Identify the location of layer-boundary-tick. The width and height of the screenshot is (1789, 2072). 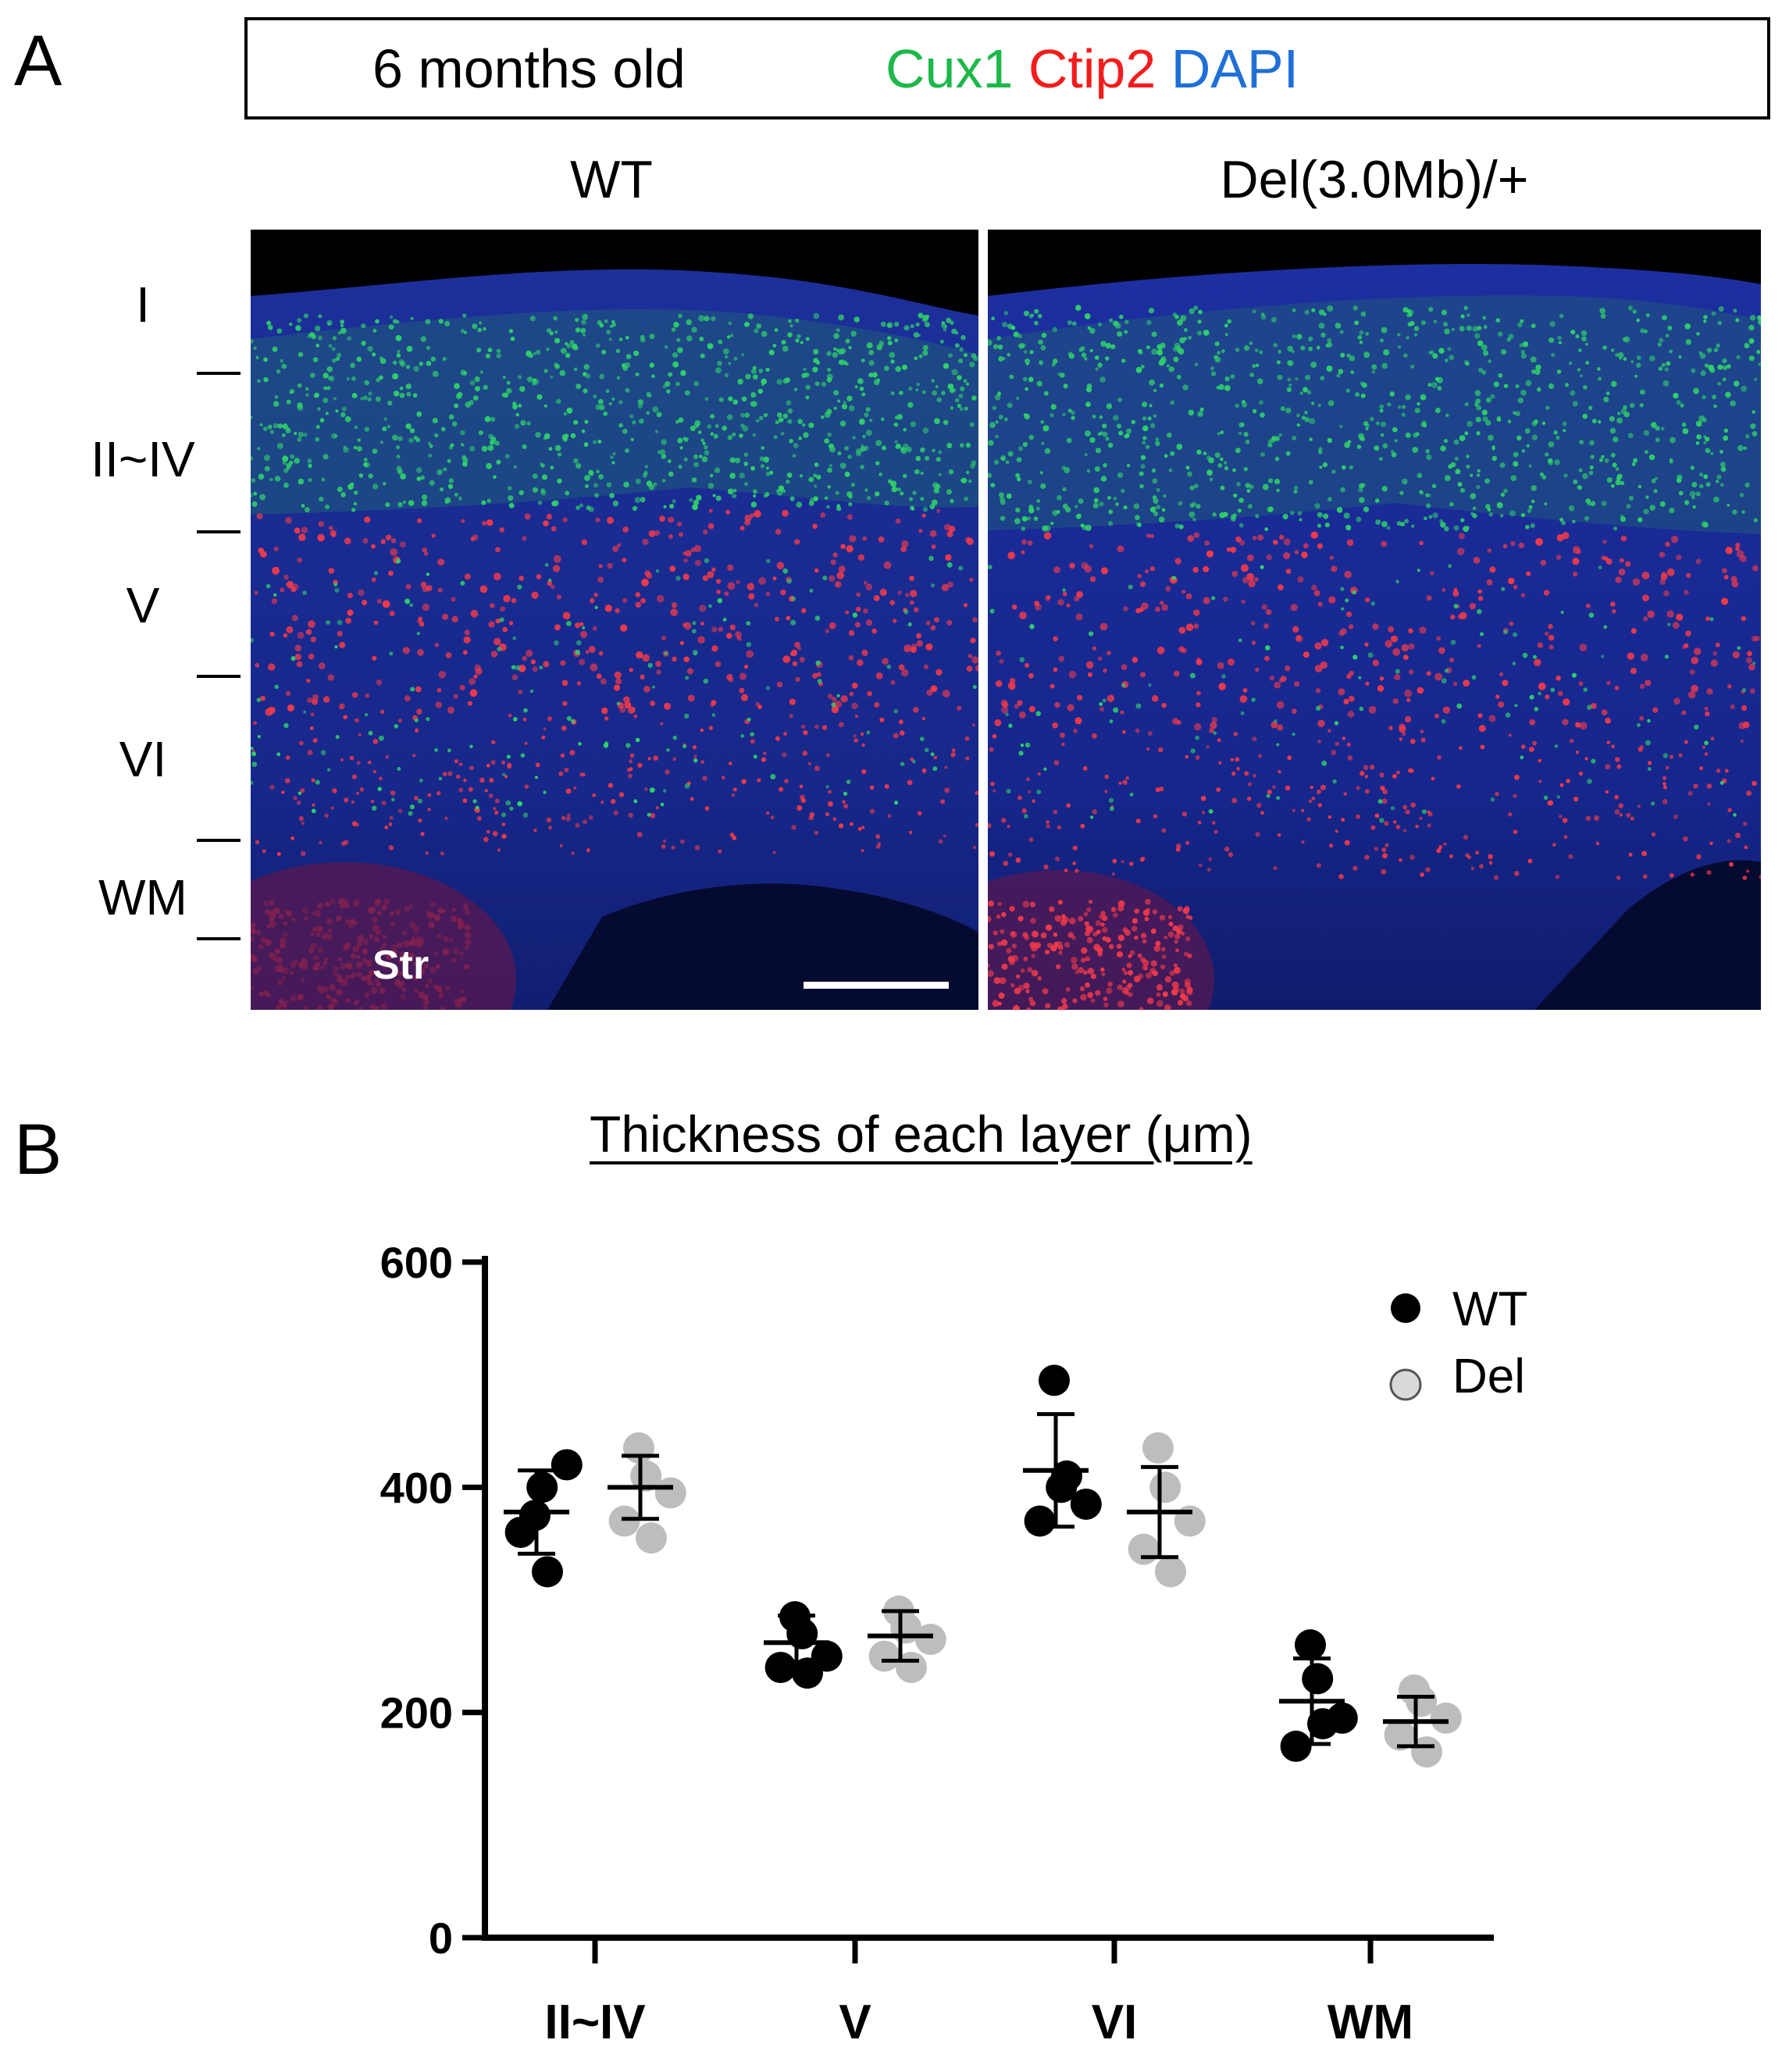
(219, 939).